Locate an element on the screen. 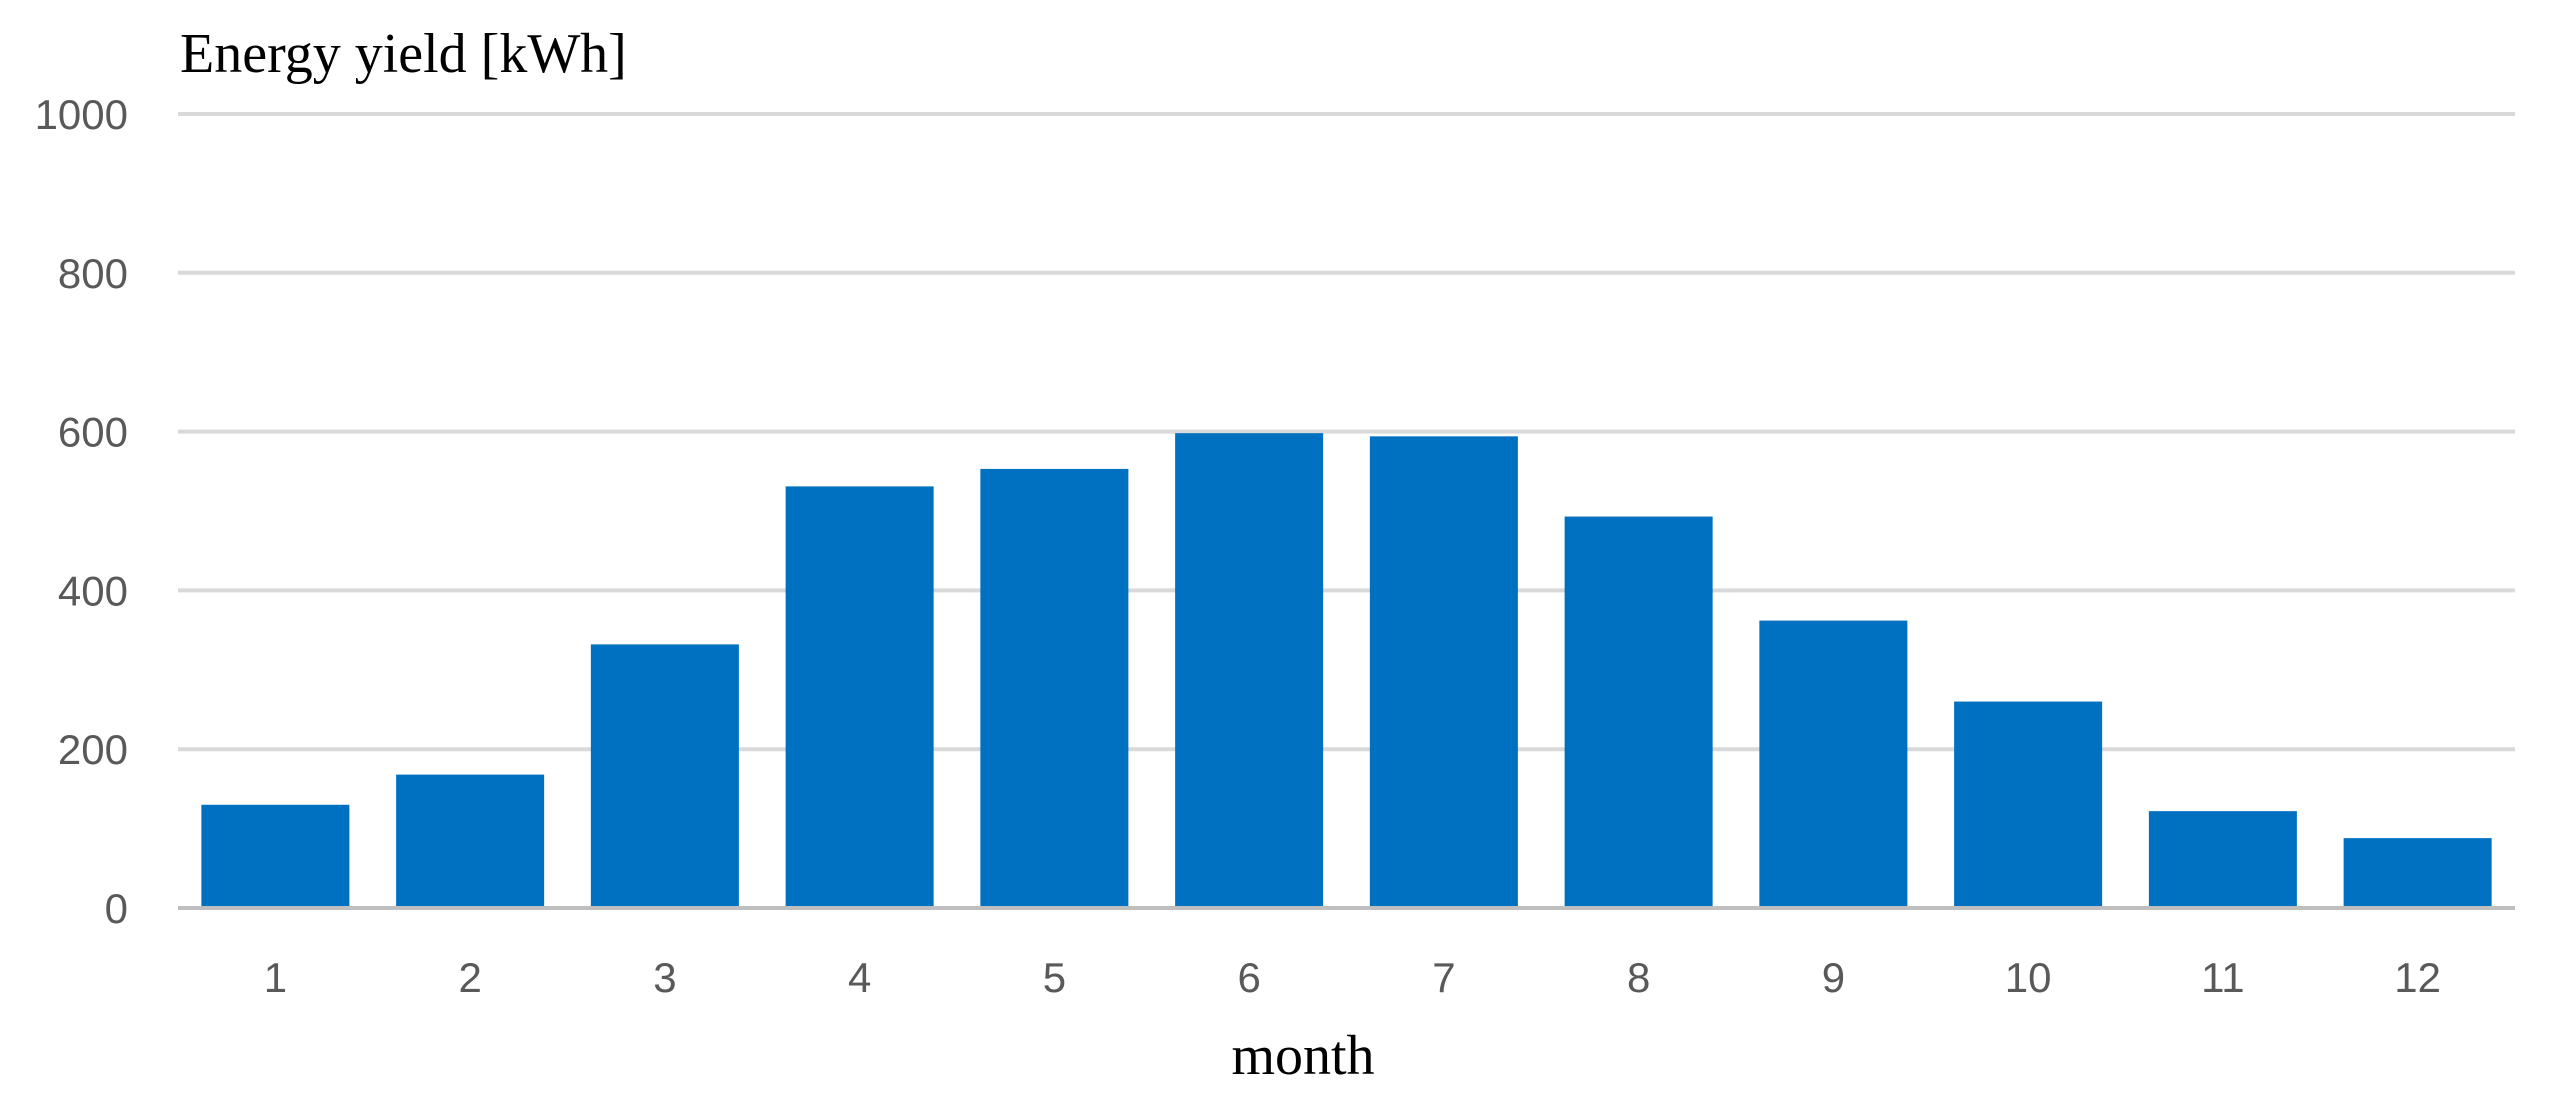 The image size is (2549, 1104). x-tick-label: 5 is located at coordinates (1054, 977).